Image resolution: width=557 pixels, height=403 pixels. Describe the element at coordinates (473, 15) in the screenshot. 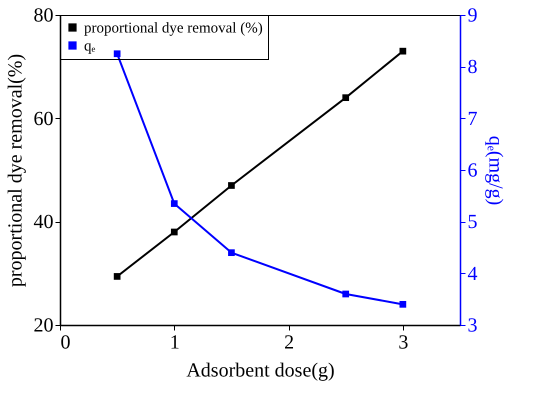

I see `y2-tick-label: 9` at that location.